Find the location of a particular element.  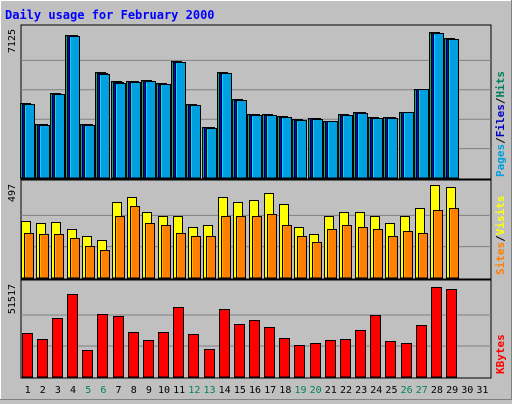

panel-top-legend: Pages/Files/Hits is located at coordinates (500, 124).